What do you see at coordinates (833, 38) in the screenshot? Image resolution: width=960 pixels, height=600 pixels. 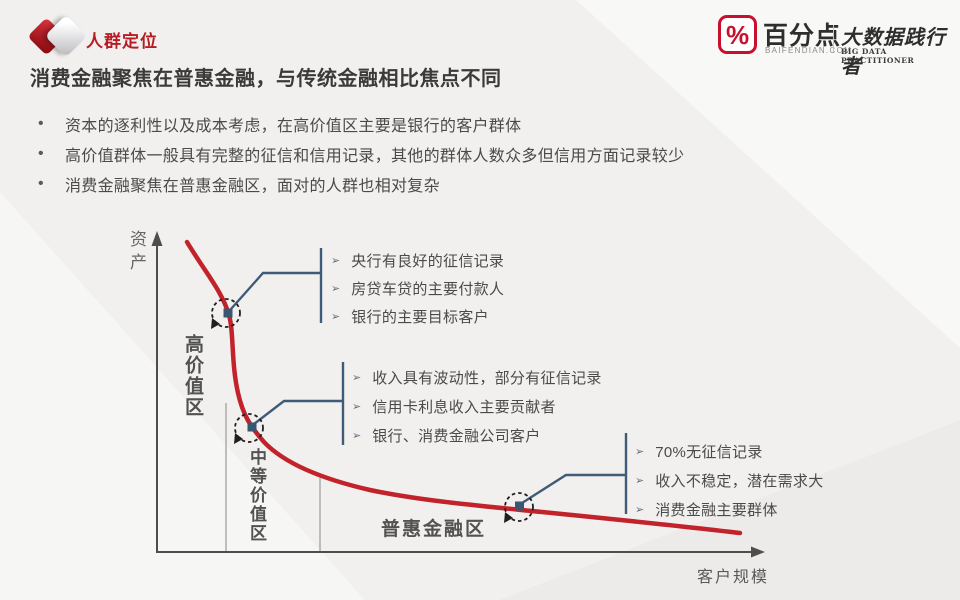 I see `logo-divider` at bounding box center [833, 38].